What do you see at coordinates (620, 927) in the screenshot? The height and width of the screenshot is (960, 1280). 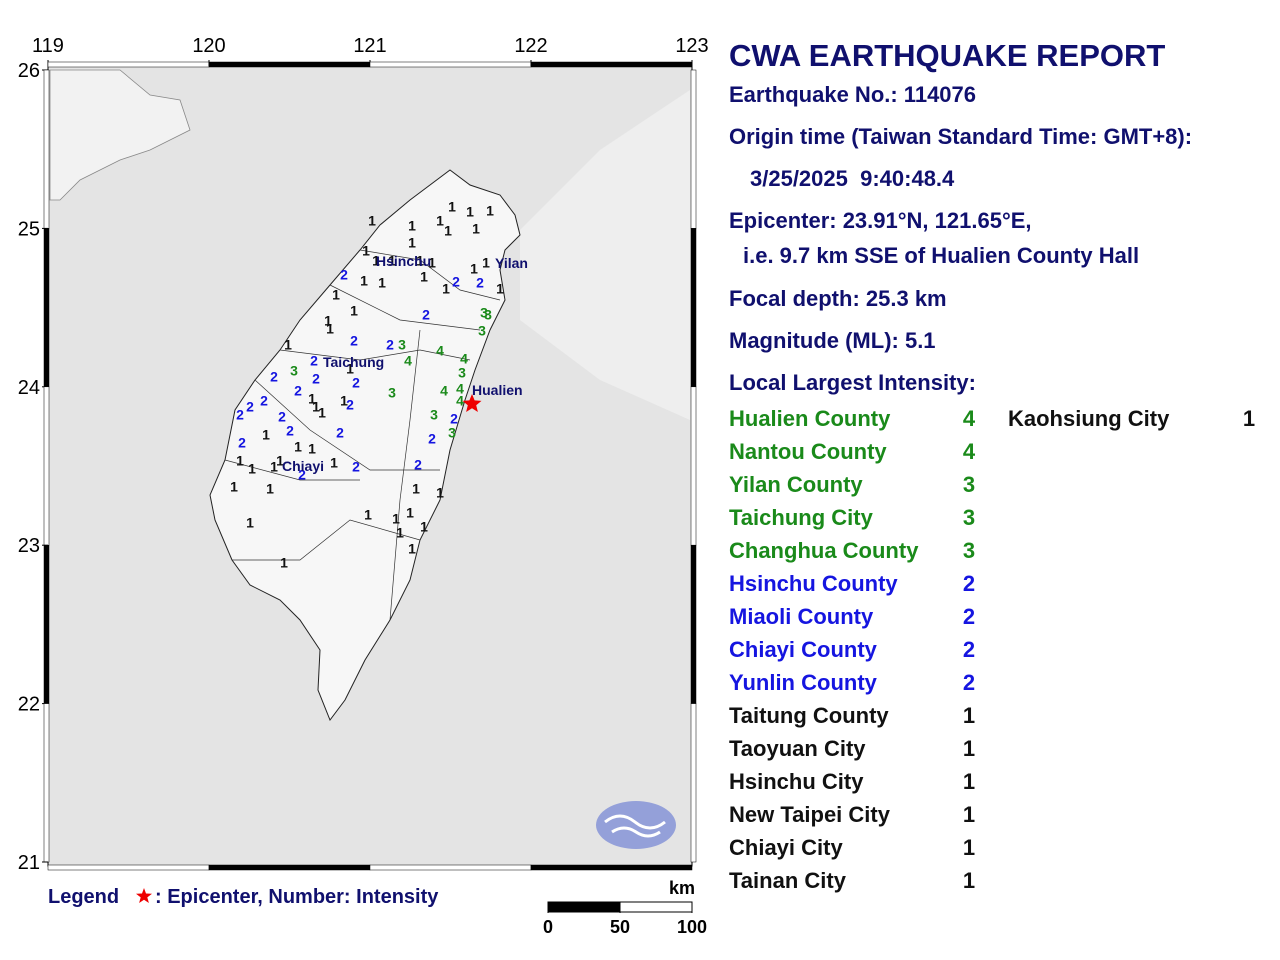 I see `scale-label: 50` at bounding box center [620, 927].